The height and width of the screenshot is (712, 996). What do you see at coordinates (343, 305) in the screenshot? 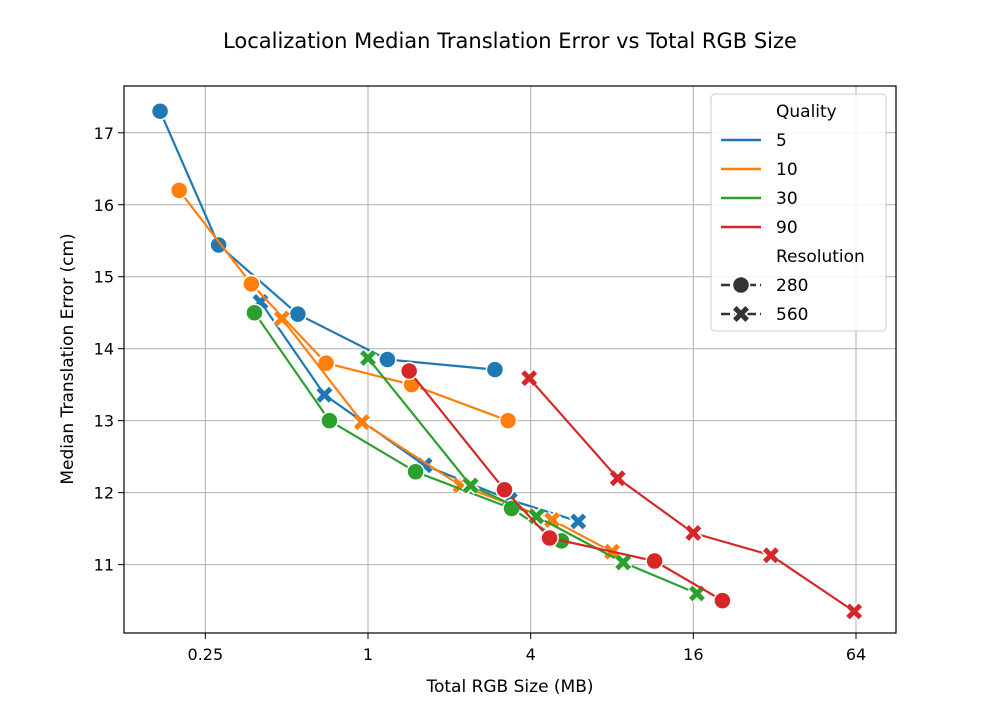
I see `series-q10-r280` at bounding box center [343, 305].